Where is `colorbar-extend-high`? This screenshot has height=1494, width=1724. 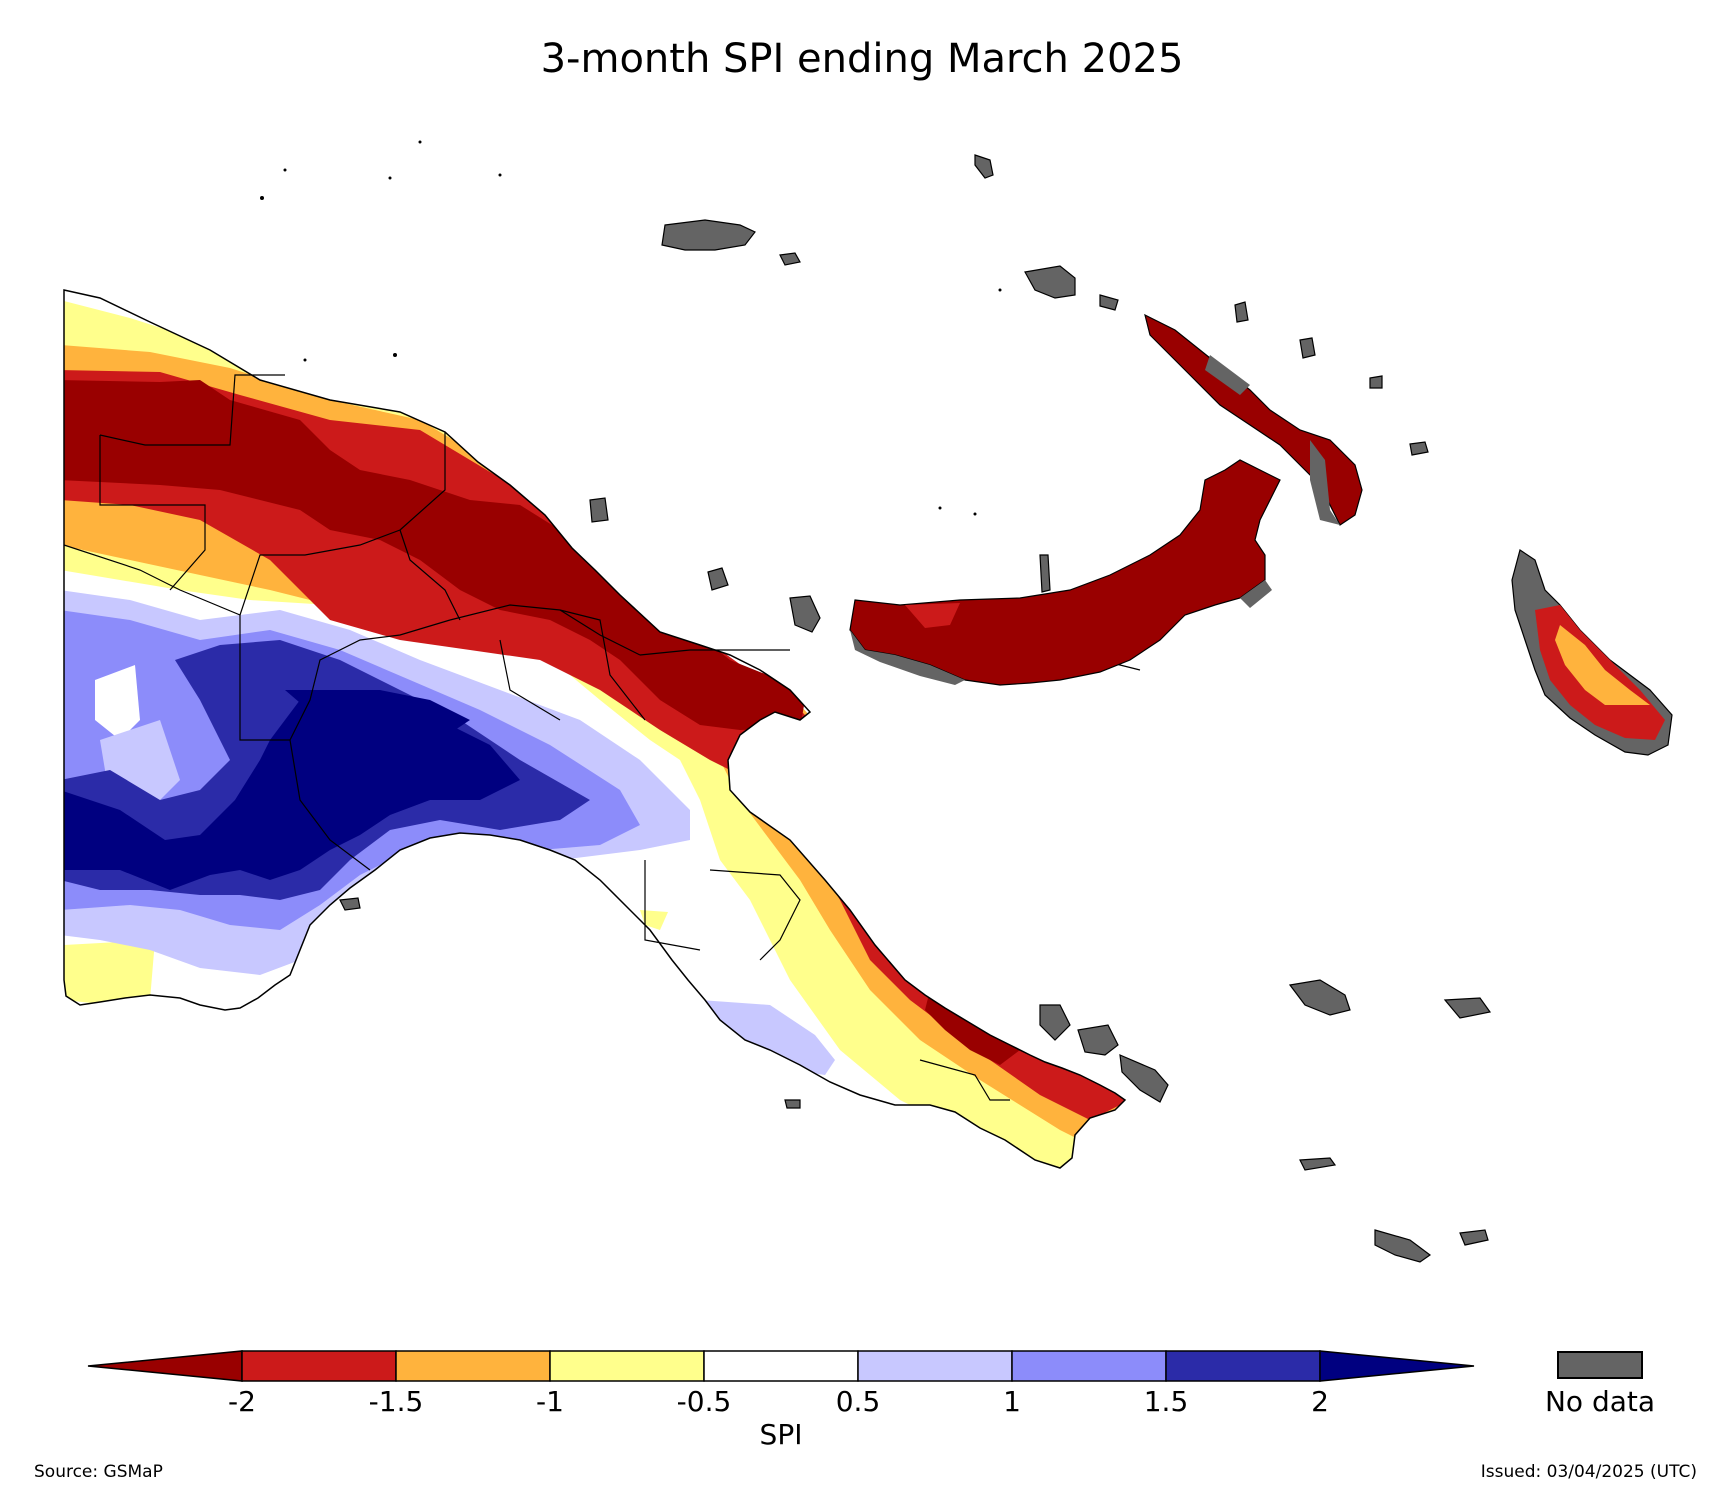 colorbar-extend-high is located at coordinates (1397, 1366).